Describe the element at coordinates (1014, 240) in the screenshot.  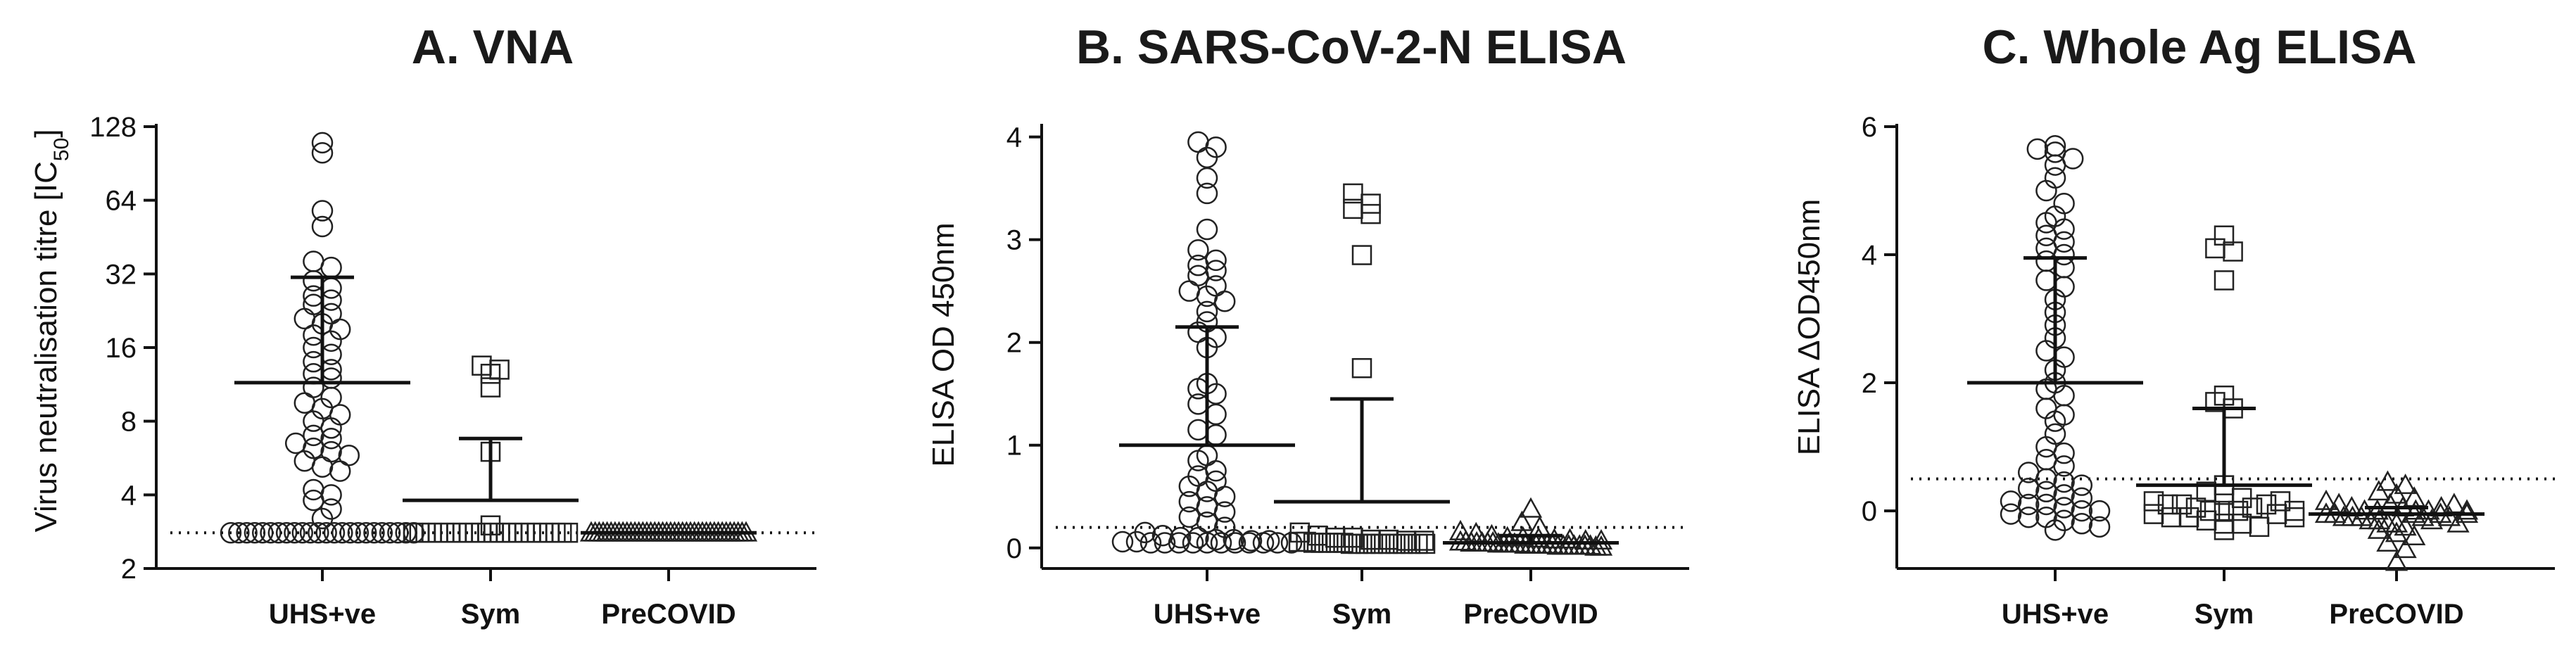
I see `y-tick-label: 3` at that location.